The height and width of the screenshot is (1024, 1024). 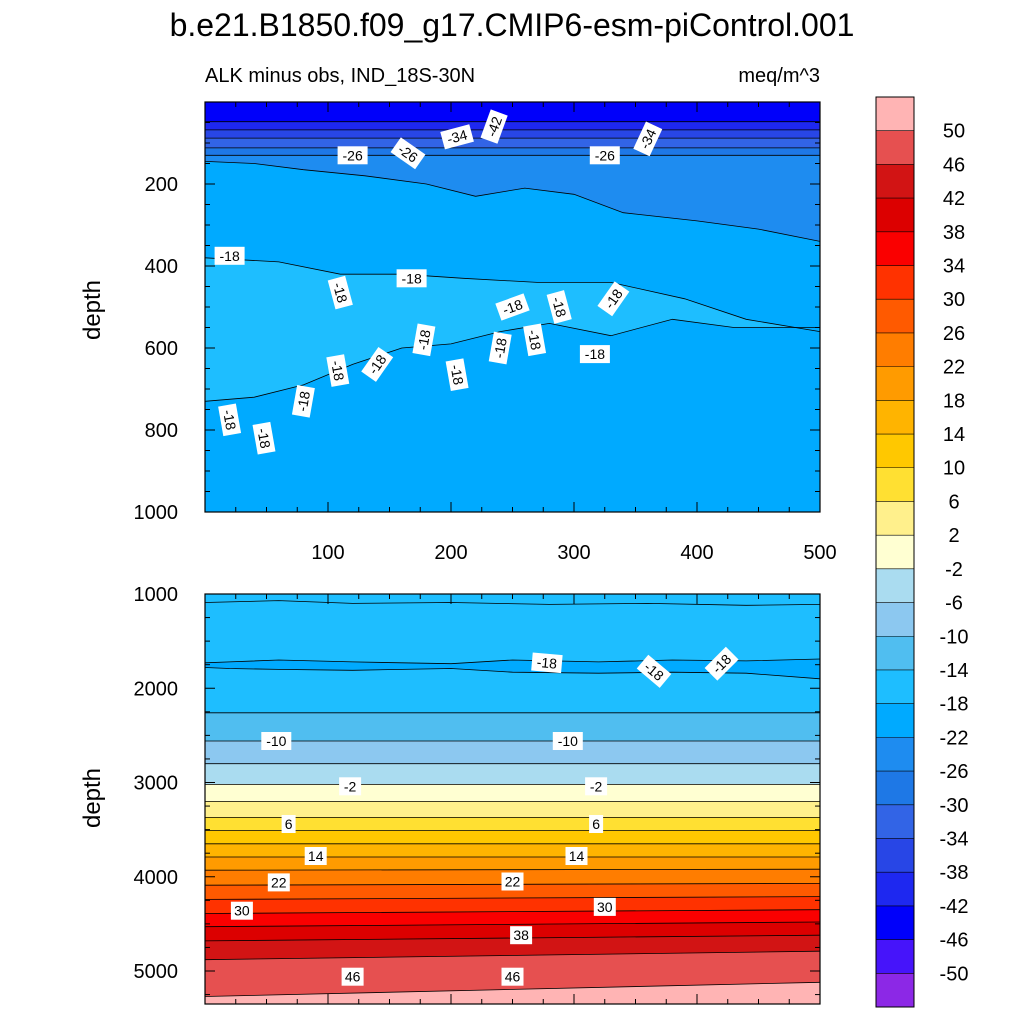 I want to click on upper-contour-label-2: -34, so click(x=457, y=137).